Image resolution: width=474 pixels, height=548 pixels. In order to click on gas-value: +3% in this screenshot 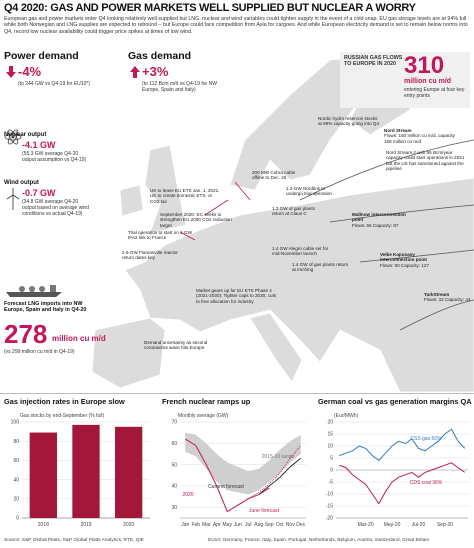, I will do `click(155, 71)`.